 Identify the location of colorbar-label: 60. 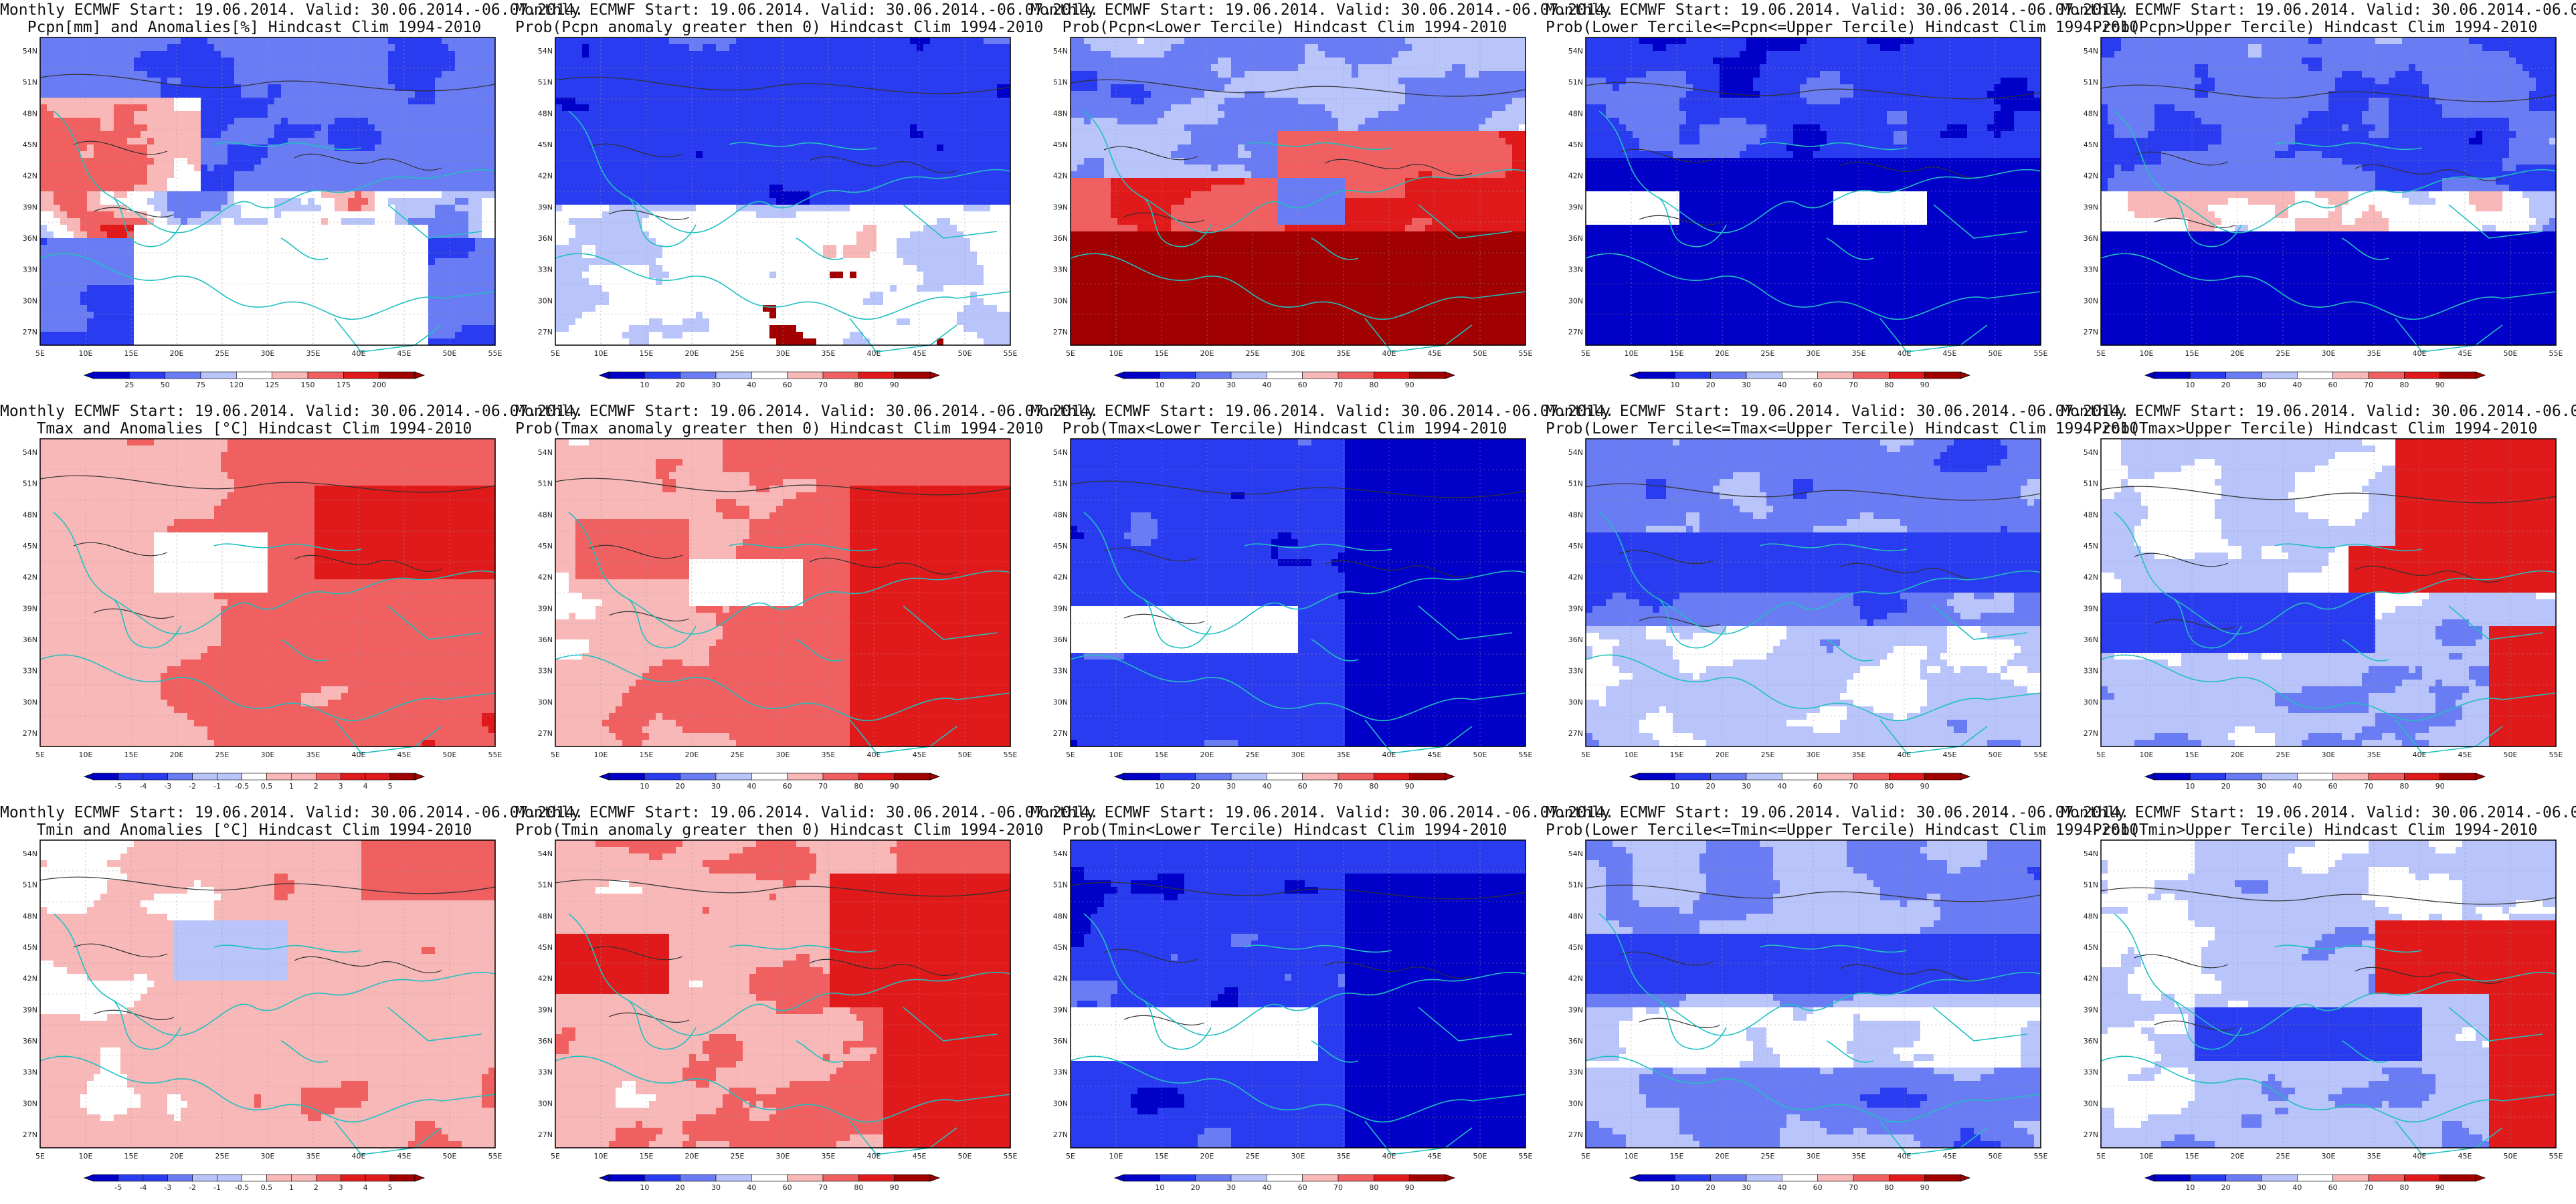
(1302, 786).